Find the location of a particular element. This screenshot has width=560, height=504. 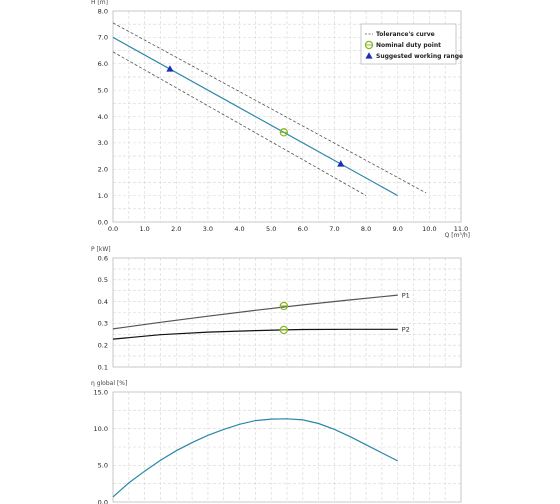

x-tick-label: 3.0 is located at coordinates (208, 229).